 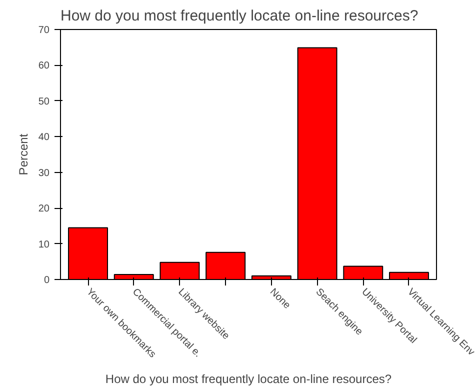 I want to click on y-tick-label: 30, so click(x=44, y=173).